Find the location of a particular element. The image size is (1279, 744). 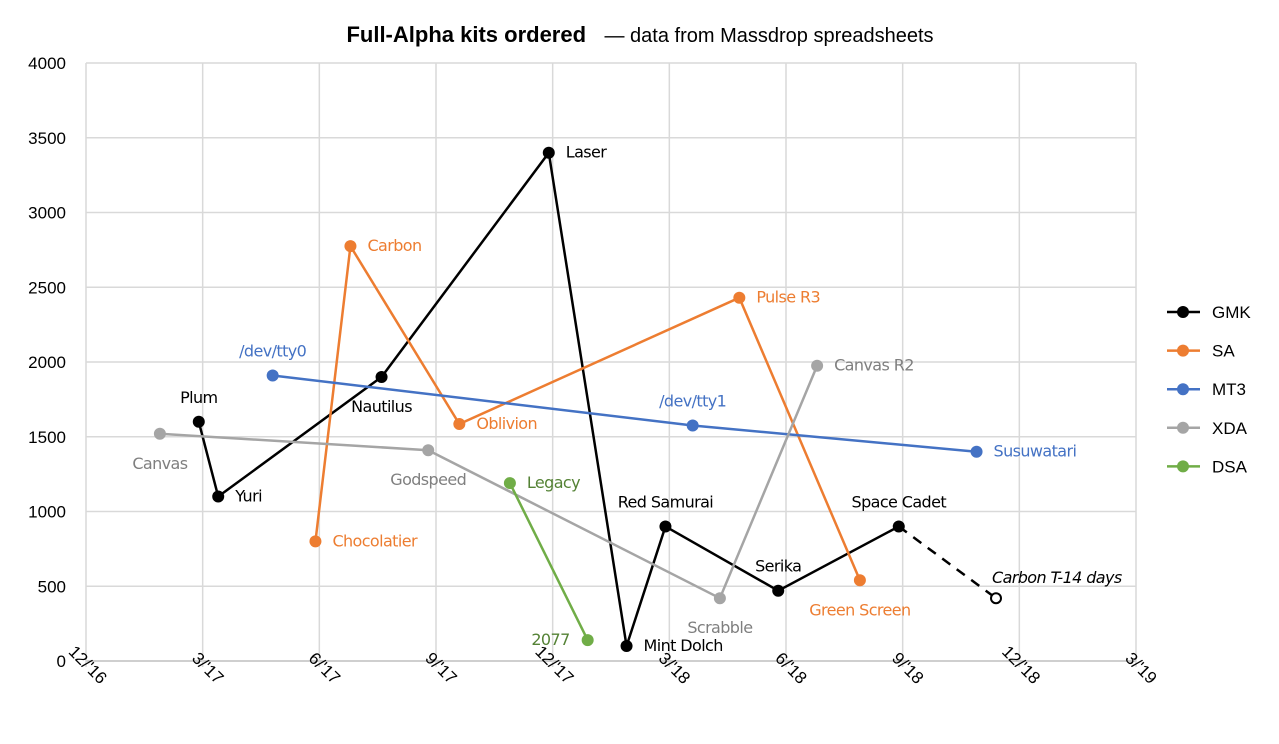

x-tick-label: 12/'18 is located at coordinates (1021, 665).